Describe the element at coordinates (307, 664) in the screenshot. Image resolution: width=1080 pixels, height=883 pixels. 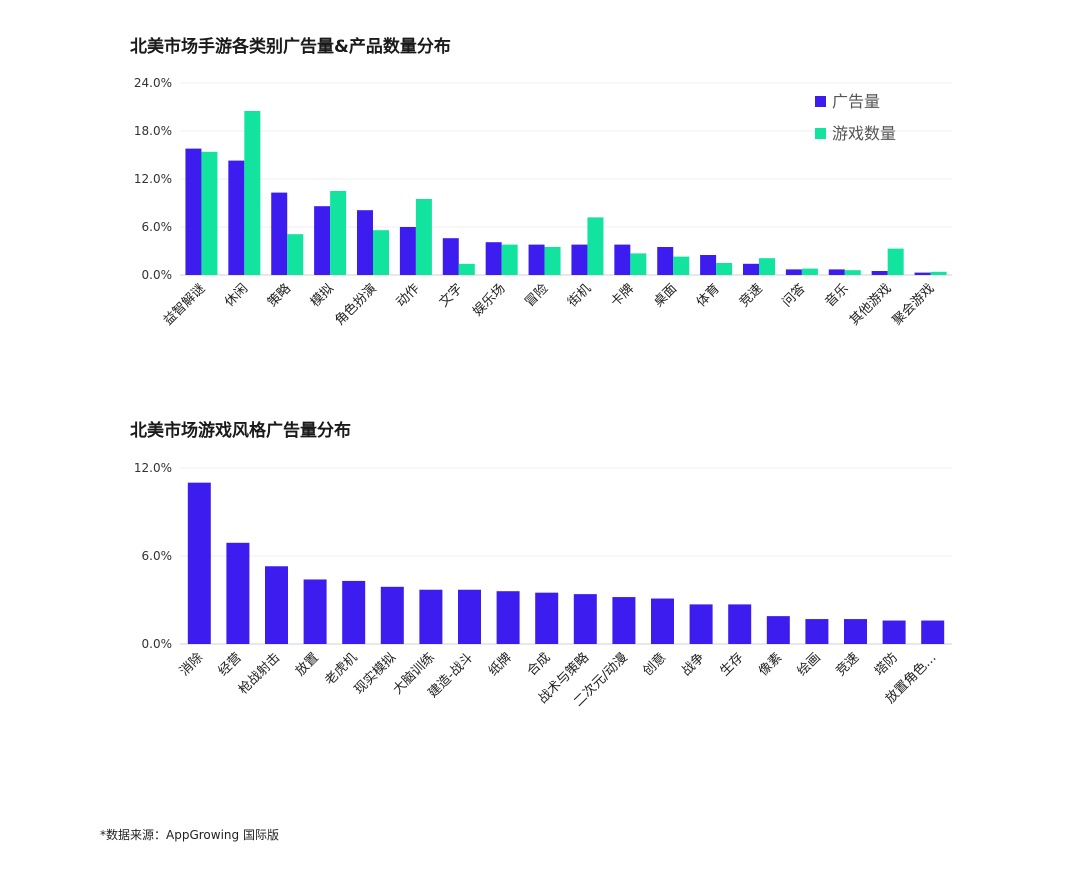
I see `x-tick-label: 放置` at that location.